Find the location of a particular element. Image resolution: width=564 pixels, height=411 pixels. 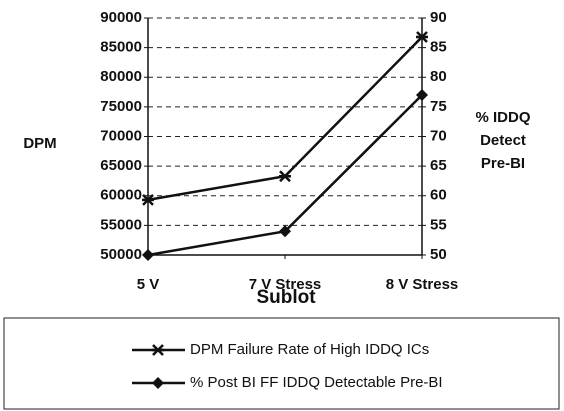

y2-tick-label: 60 is located at coordinates (438, 195).